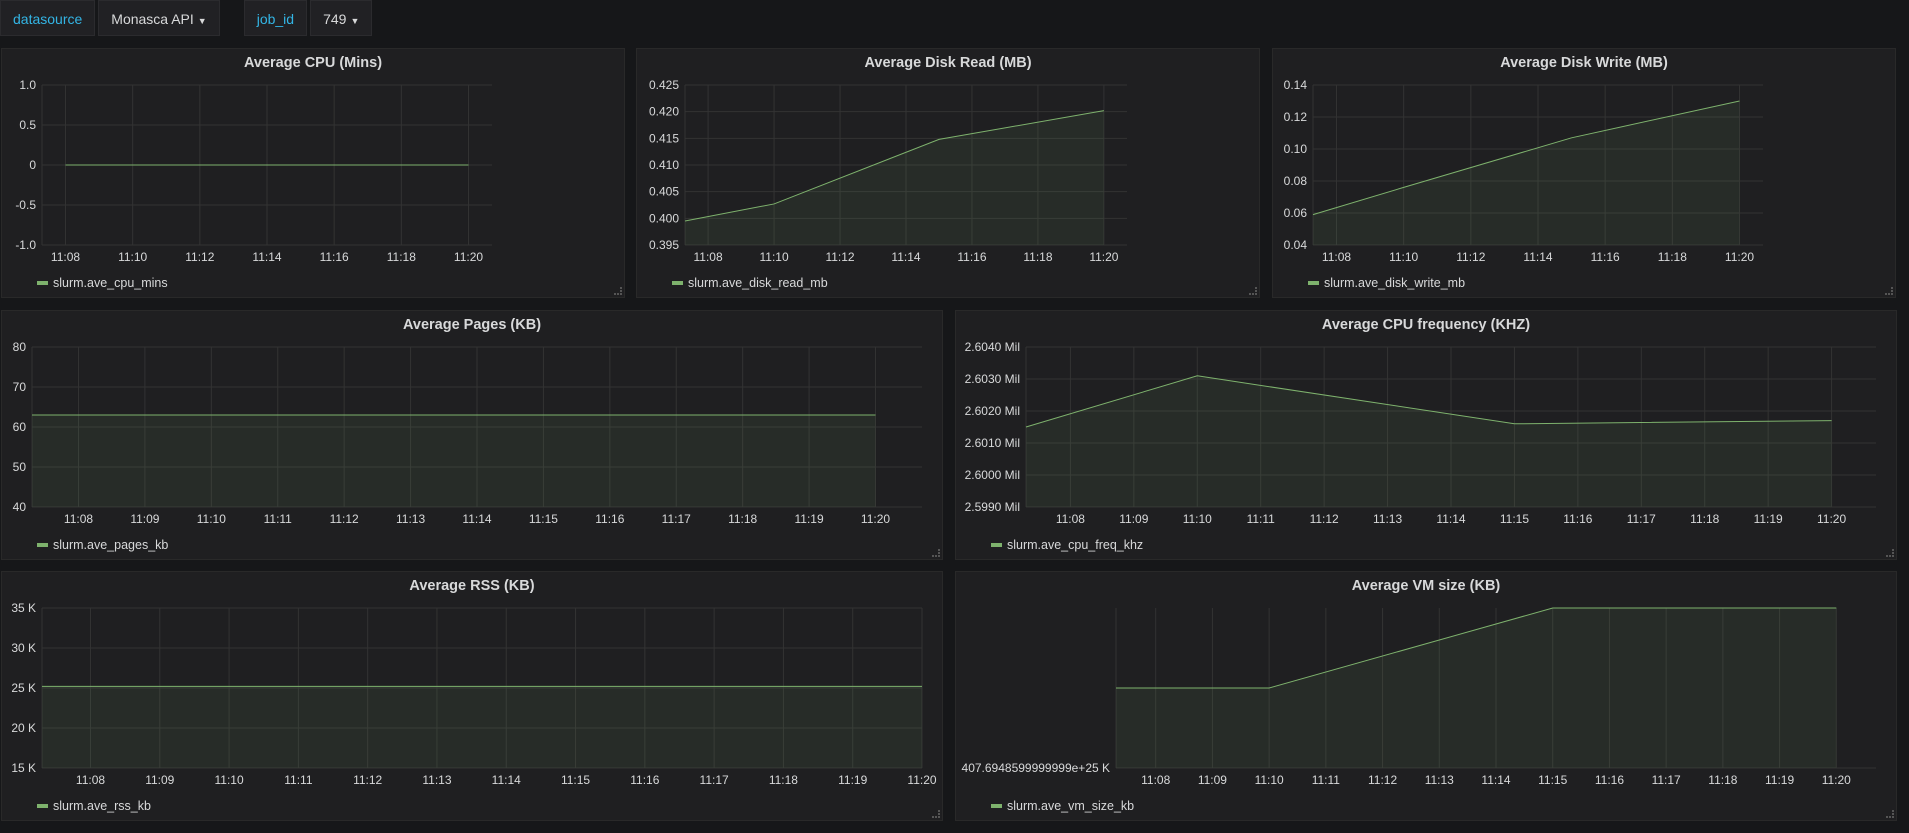 The image size is (1909, 833). Describe the element at coordinates (27, 125) in the screenshot. I see `y-tick-label: 0.5` at that location.